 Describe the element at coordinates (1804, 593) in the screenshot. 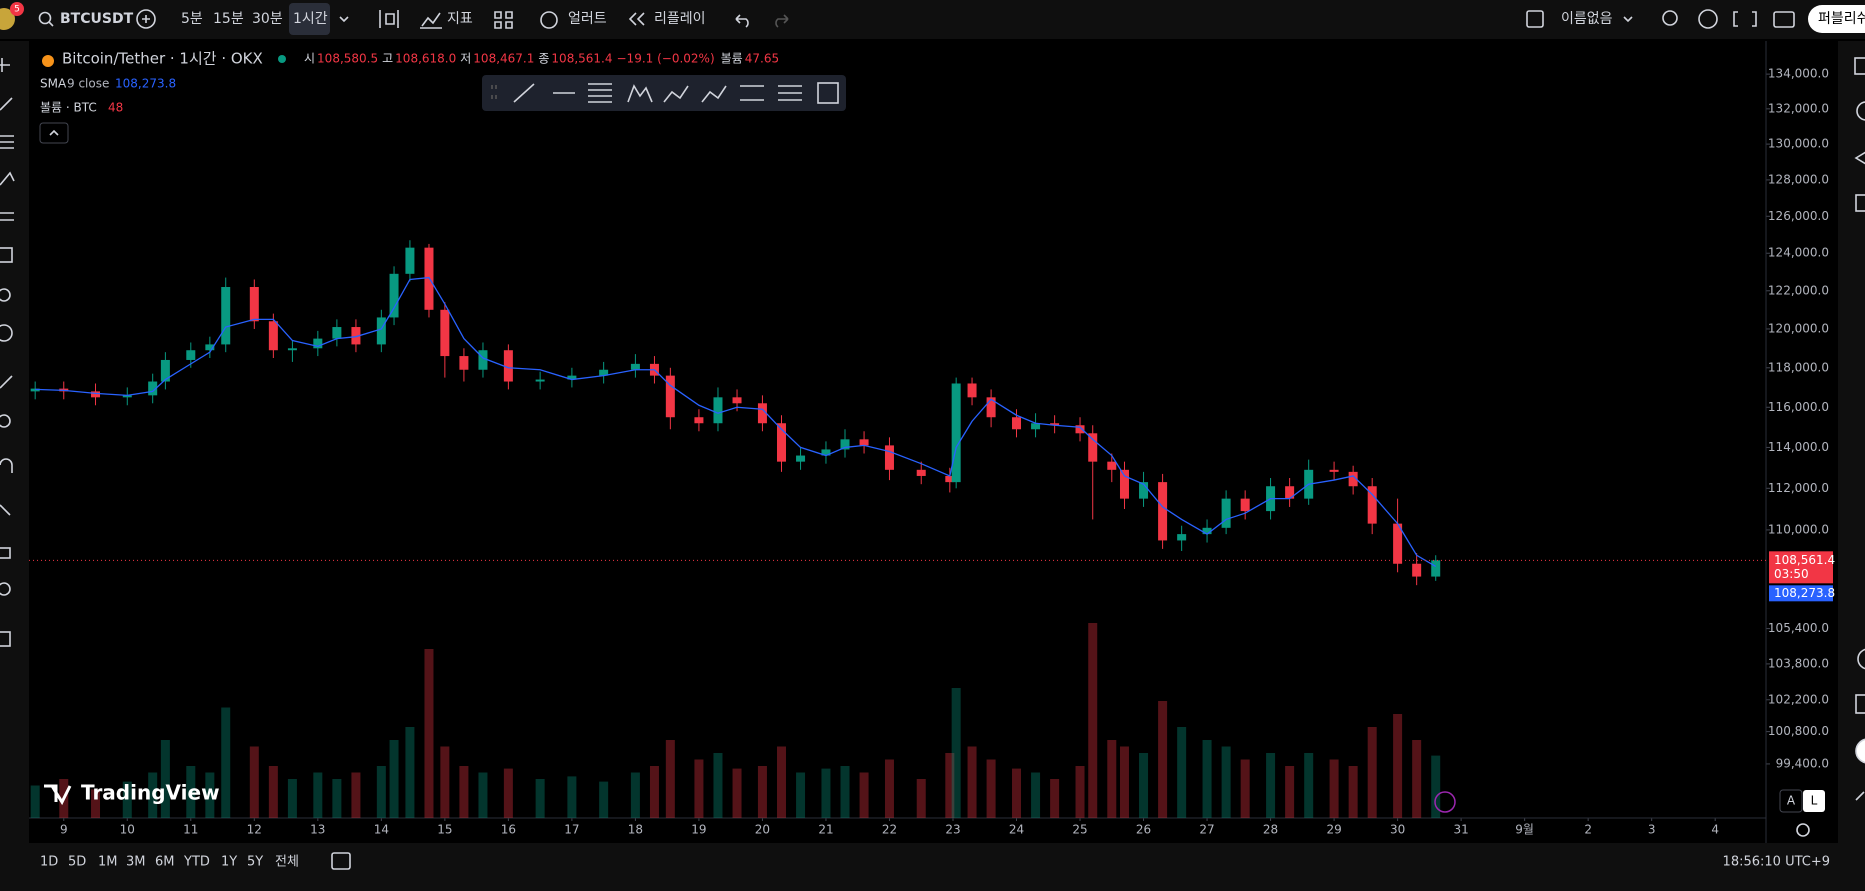

I see `sma-tag-label: 108,273.8` at that location.